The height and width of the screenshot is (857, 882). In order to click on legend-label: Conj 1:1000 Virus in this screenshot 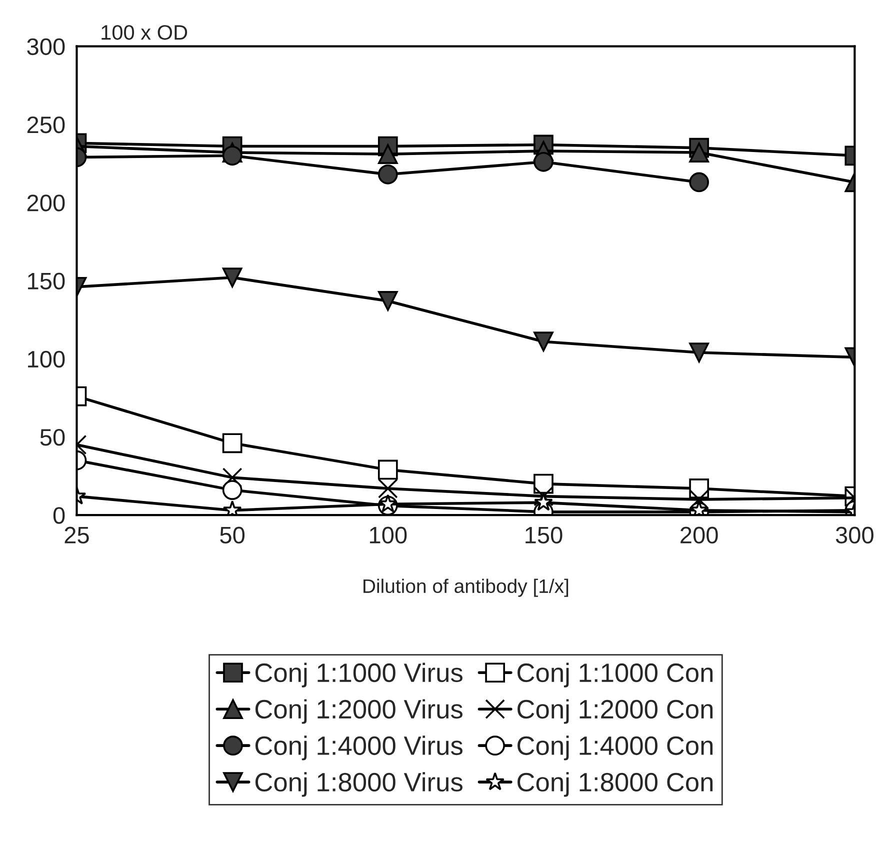, I will do `click(358, 675)`.